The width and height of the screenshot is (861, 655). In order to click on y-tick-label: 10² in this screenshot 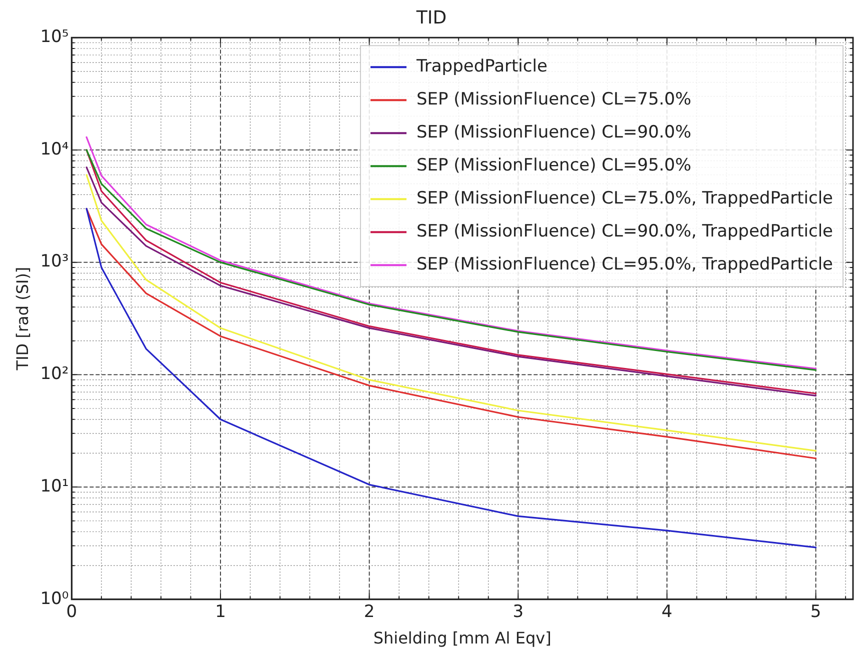, I will do `click(54, 374)`.